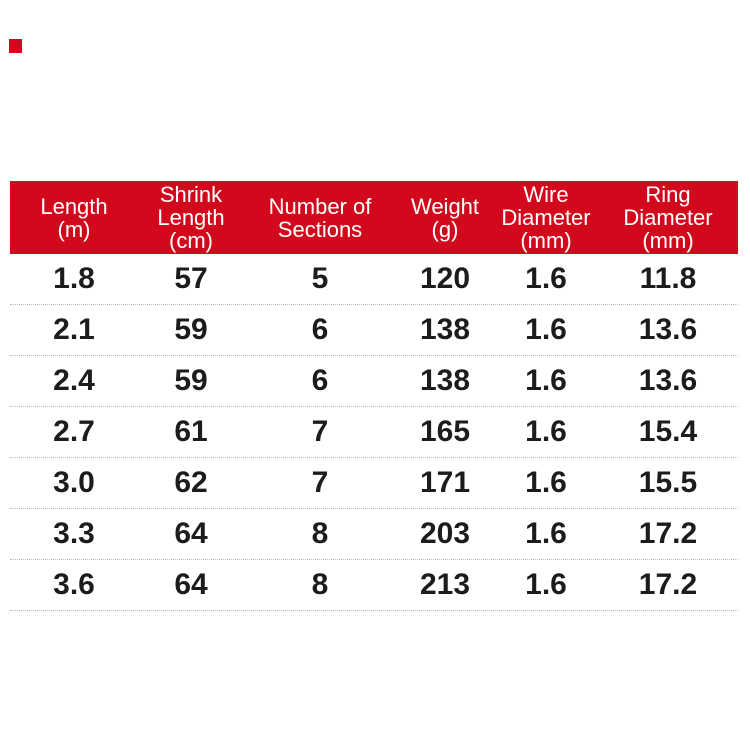  What do you see at coordinates (374, 483) in the screenshot?
I see `table-row: 3.0 62 7 171 1.6 15.5` at bounding box center [374, 483].